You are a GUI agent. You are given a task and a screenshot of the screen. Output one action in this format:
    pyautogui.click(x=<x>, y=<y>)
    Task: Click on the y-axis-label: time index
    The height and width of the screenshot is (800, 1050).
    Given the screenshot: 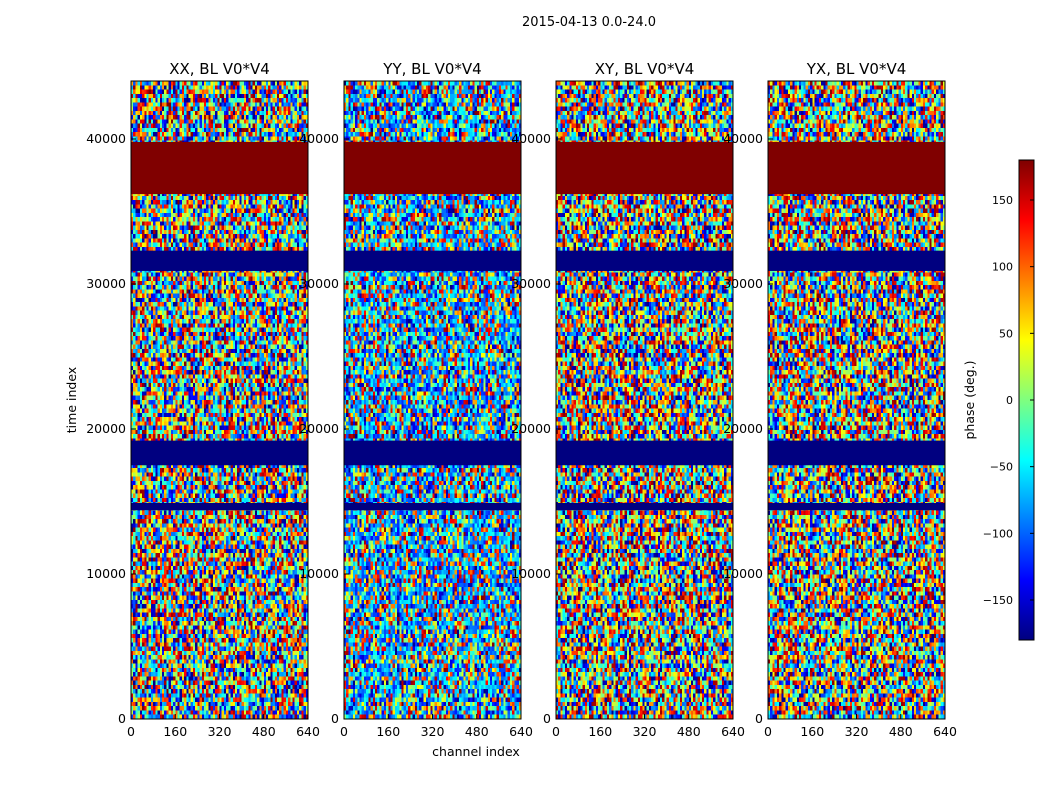 What is the action you would take?
    pyautogui.click(x=71, y=400)
    